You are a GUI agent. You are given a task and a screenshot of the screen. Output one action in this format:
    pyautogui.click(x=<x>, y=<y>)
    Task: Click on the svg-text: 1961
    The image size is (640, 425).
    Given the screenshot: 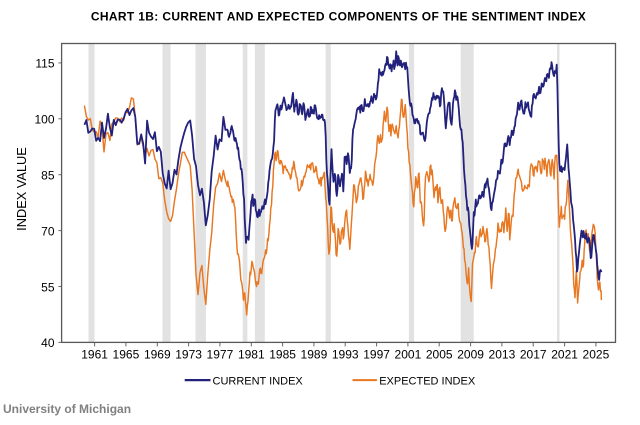 What is the action you would take?
    pyautogui.click(x=94, y=355)
    